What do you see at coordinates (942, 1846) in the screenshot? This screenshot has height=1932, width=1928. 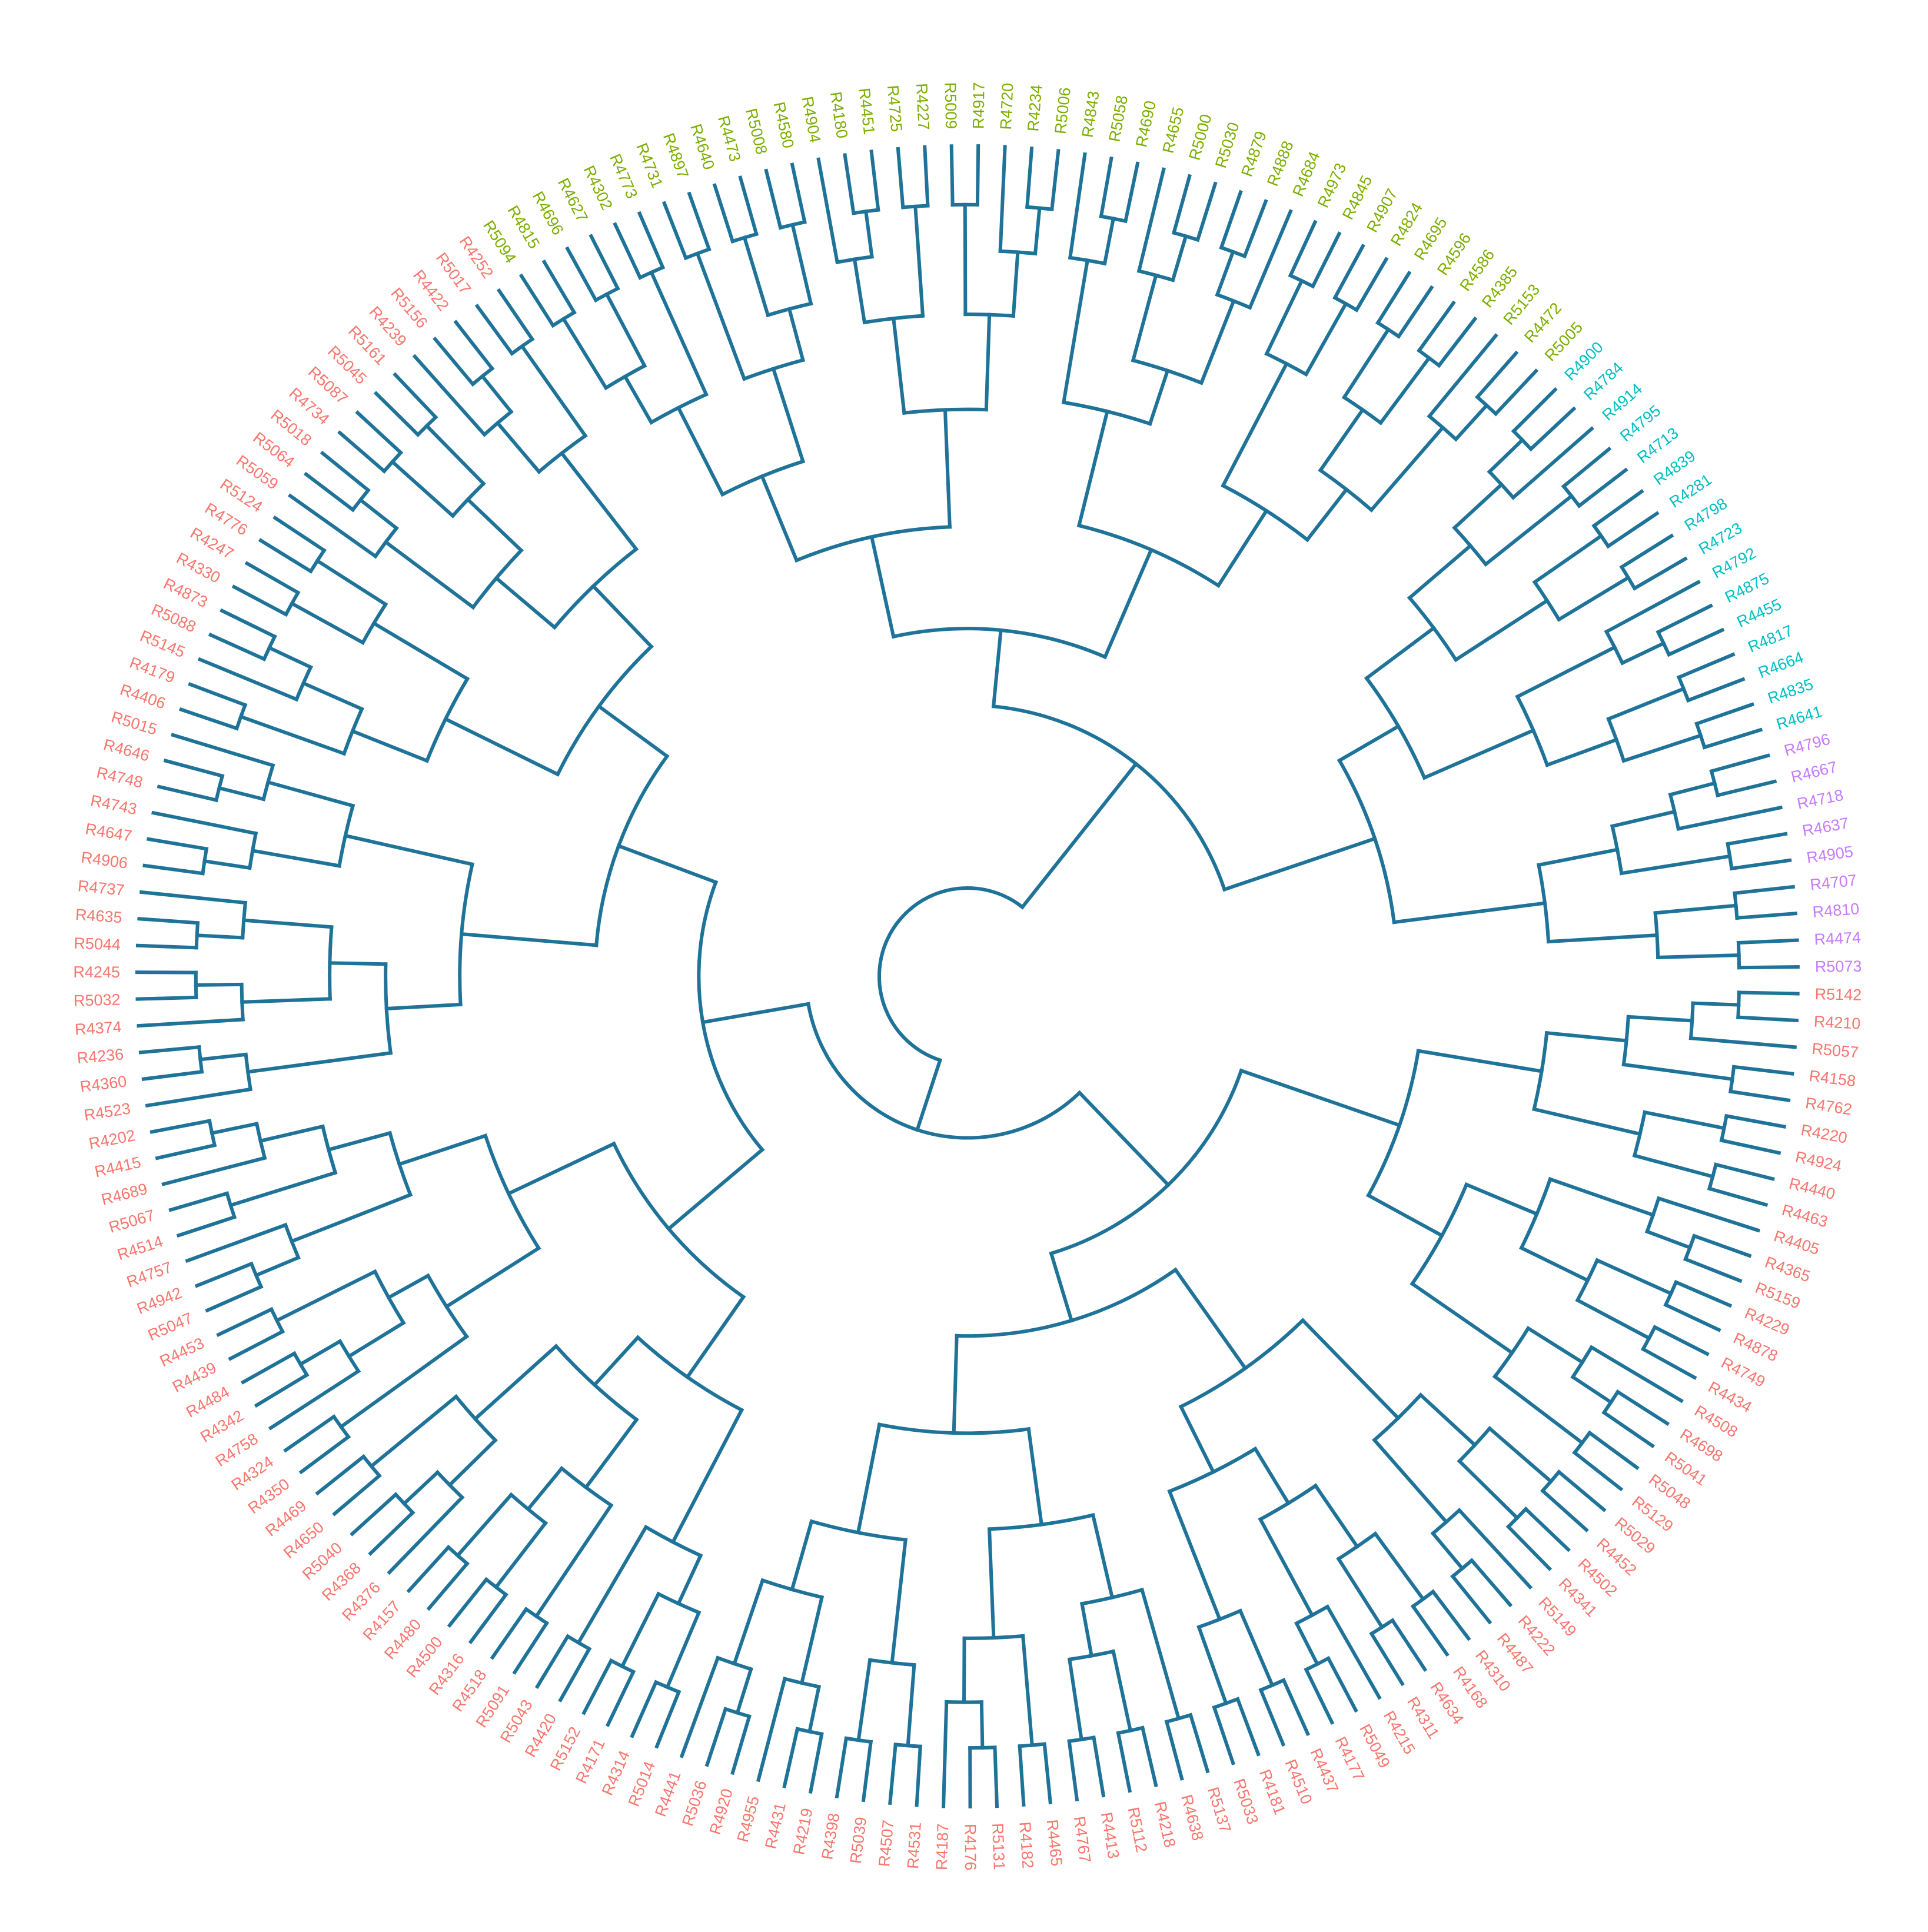 I see `leaf-label: R4187` at bounding box center [942, 1846].